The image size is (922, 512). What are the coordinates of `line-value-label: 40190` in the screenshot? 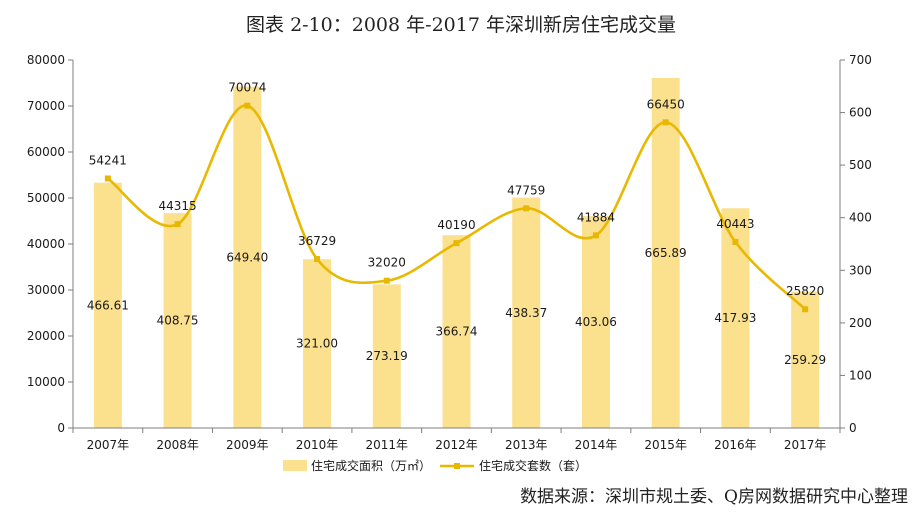 It's located at (456, 225).